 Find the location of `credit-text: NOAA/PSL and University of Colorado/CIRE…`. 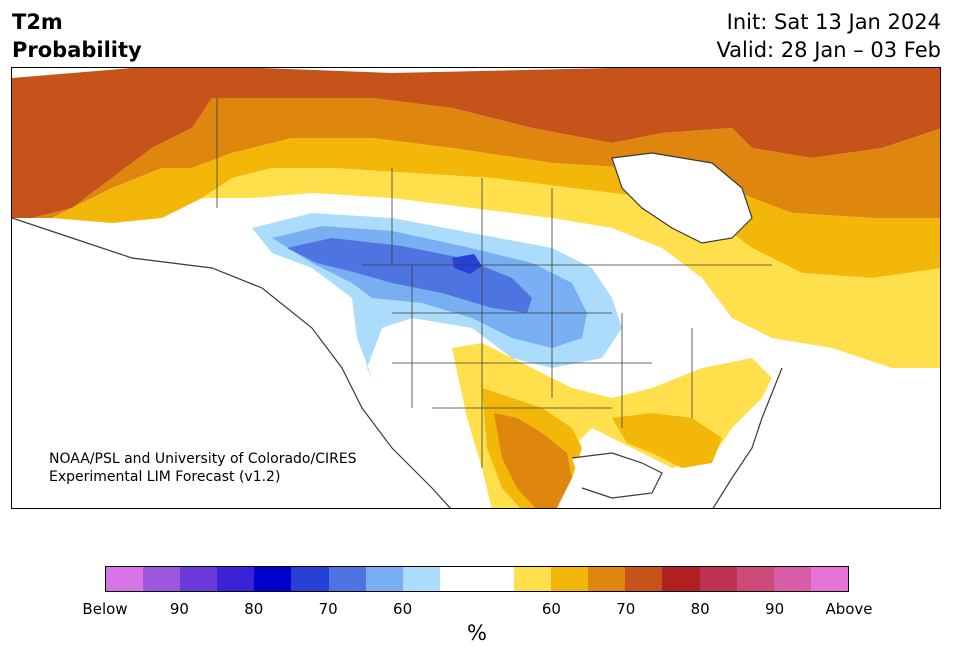

credit-text: NOAA/PSL and University of Colorado/CIRE… is located at coordinates (203, 468).